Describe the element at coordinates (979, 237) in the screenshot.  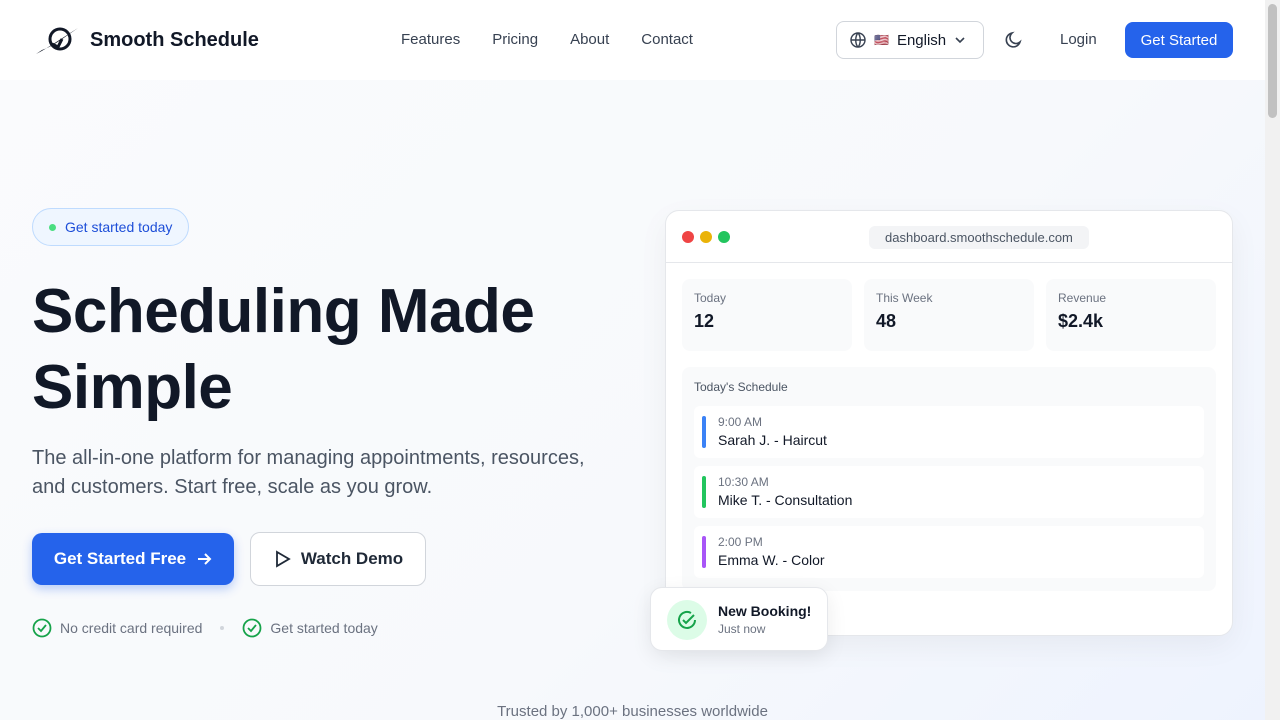
I see `url-bar: dashboard.smoothschedule.com` at that location.